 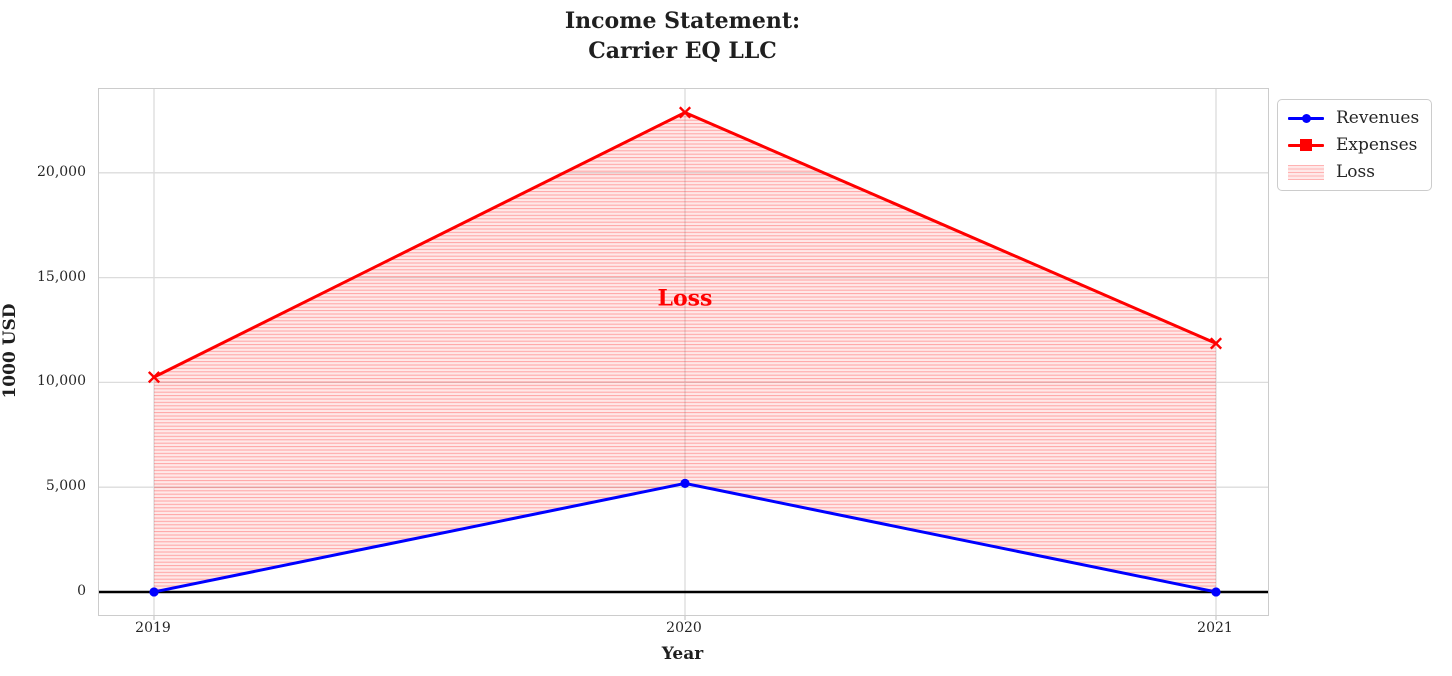 What do you see at coordinates (81, 590) in the screenshot?
I see `y-tick-label: 0` at bounding box center [81, 590].